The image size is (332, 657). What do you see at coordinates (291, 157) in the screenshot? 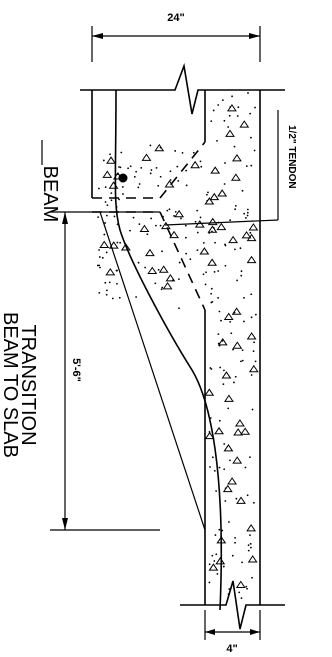
I see `tendon-label: 1/2" TENDON` at bounding box center [291, 157].